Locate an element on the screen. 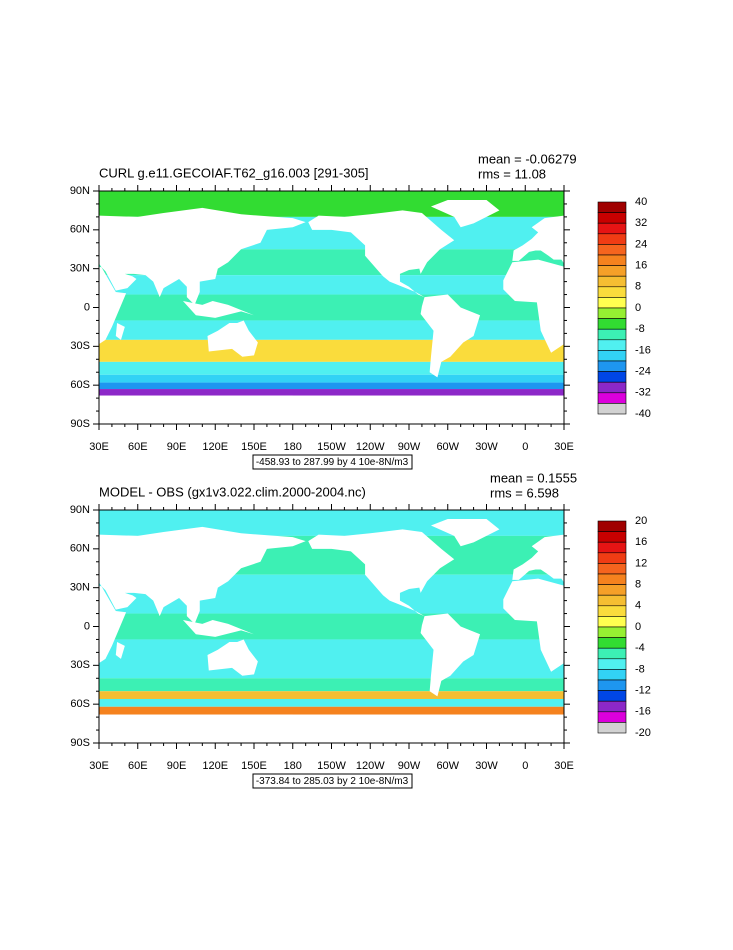 This screenshot has width=733, height=950. mean-text: mean = 0.1555 is located at coordinates (533, 477).